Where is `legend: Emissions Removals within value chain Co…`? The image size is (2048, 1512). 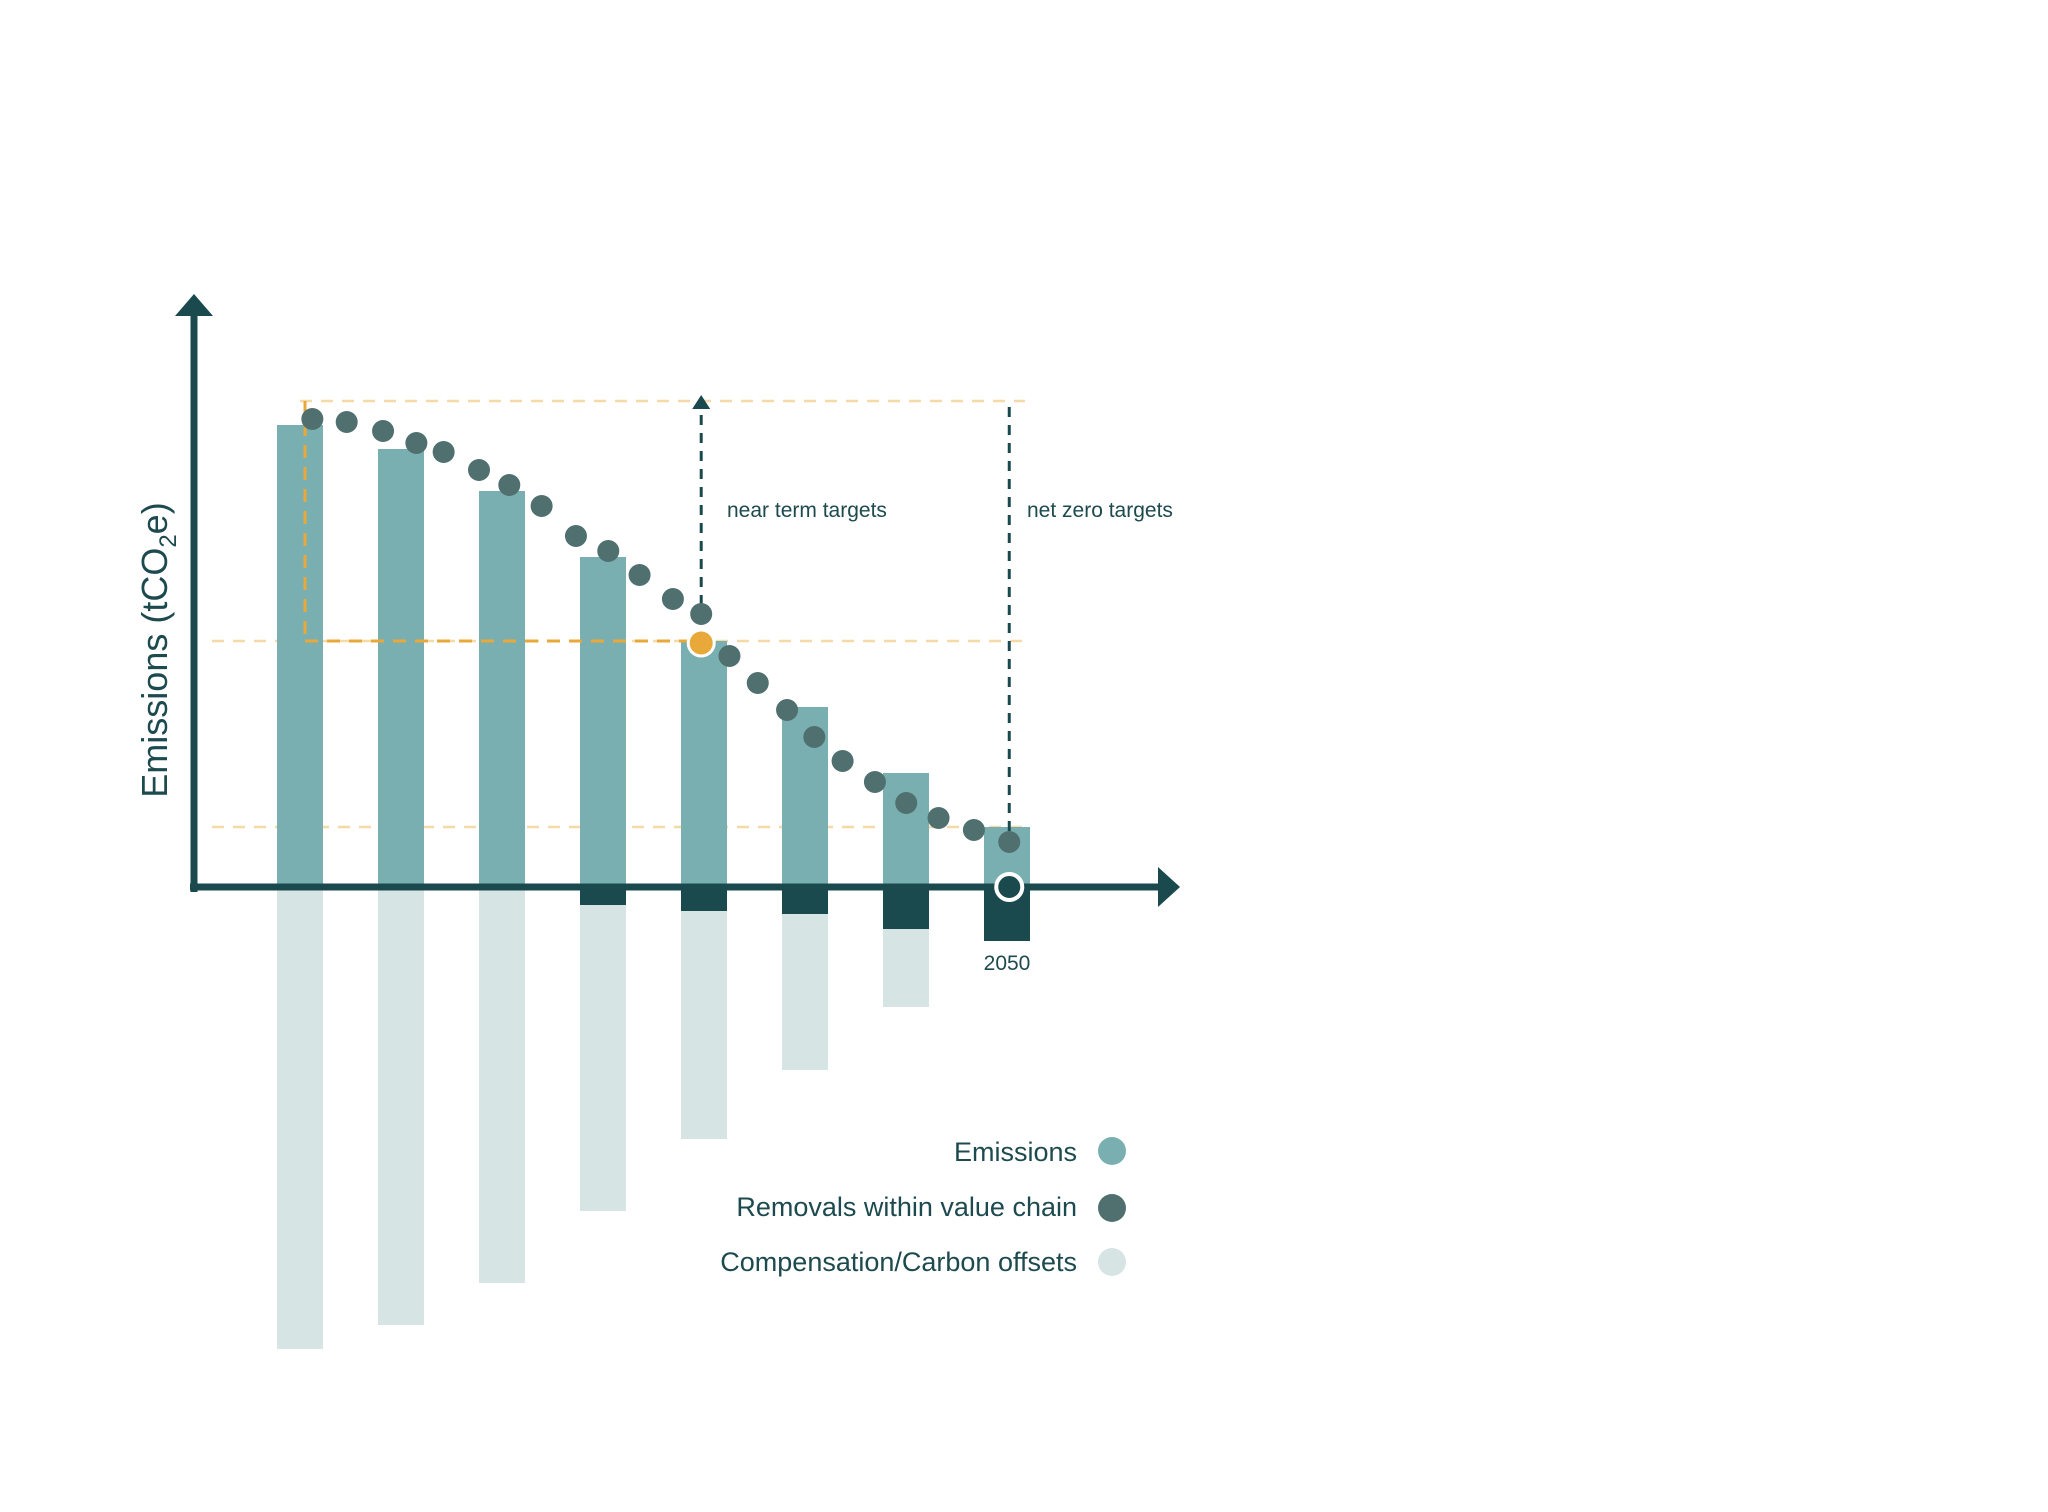 legend: Emissions Removals within value chain Co… is located at coordinates (923, 1207).